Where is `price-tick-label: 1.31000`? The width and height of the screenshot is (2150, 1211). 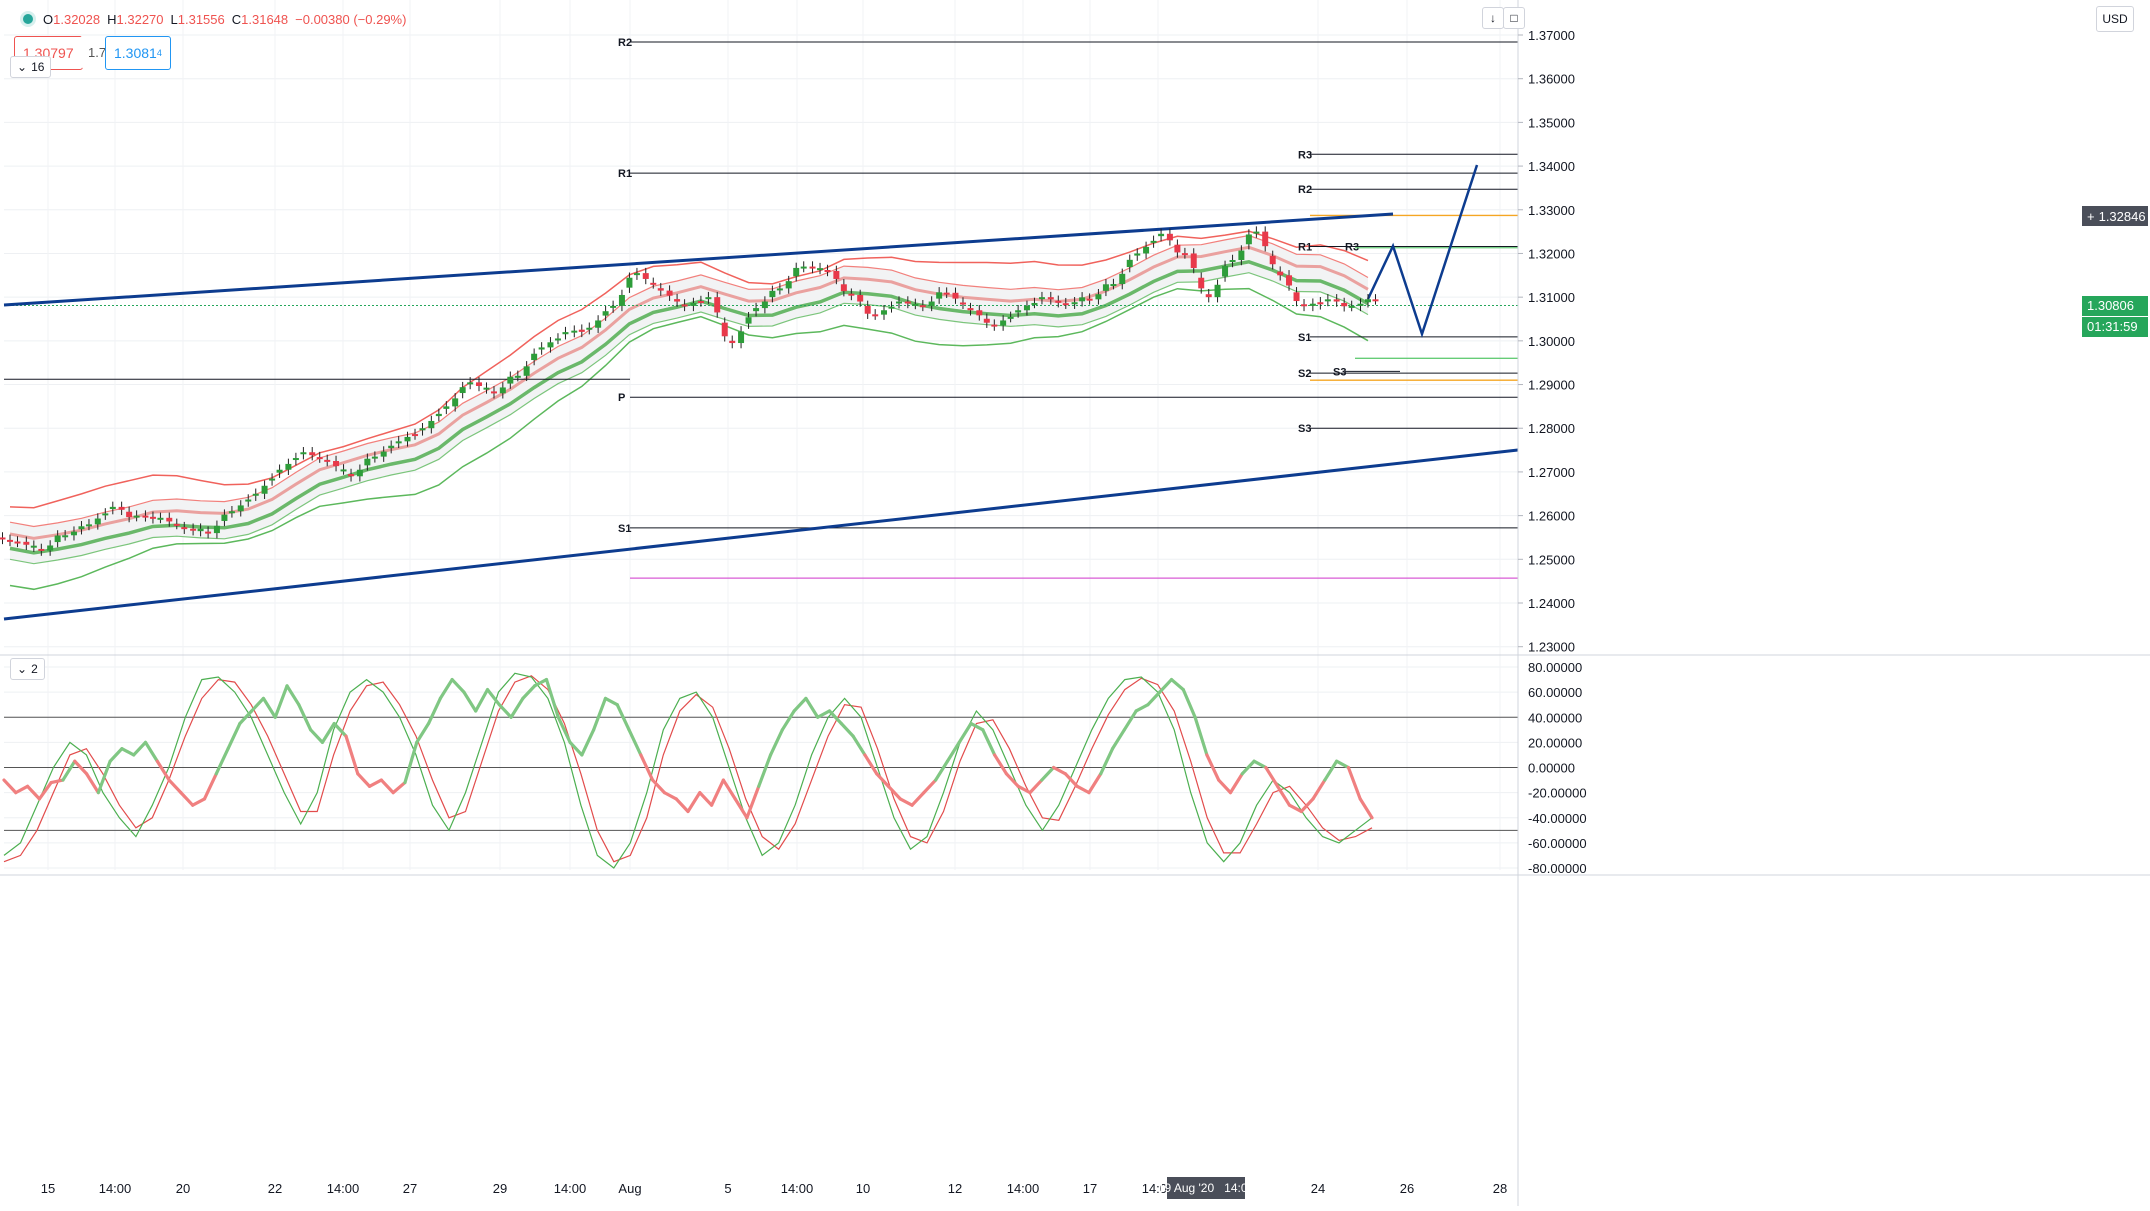
price-tick-label: 1.31000 is located at coordinates (1551, 297).